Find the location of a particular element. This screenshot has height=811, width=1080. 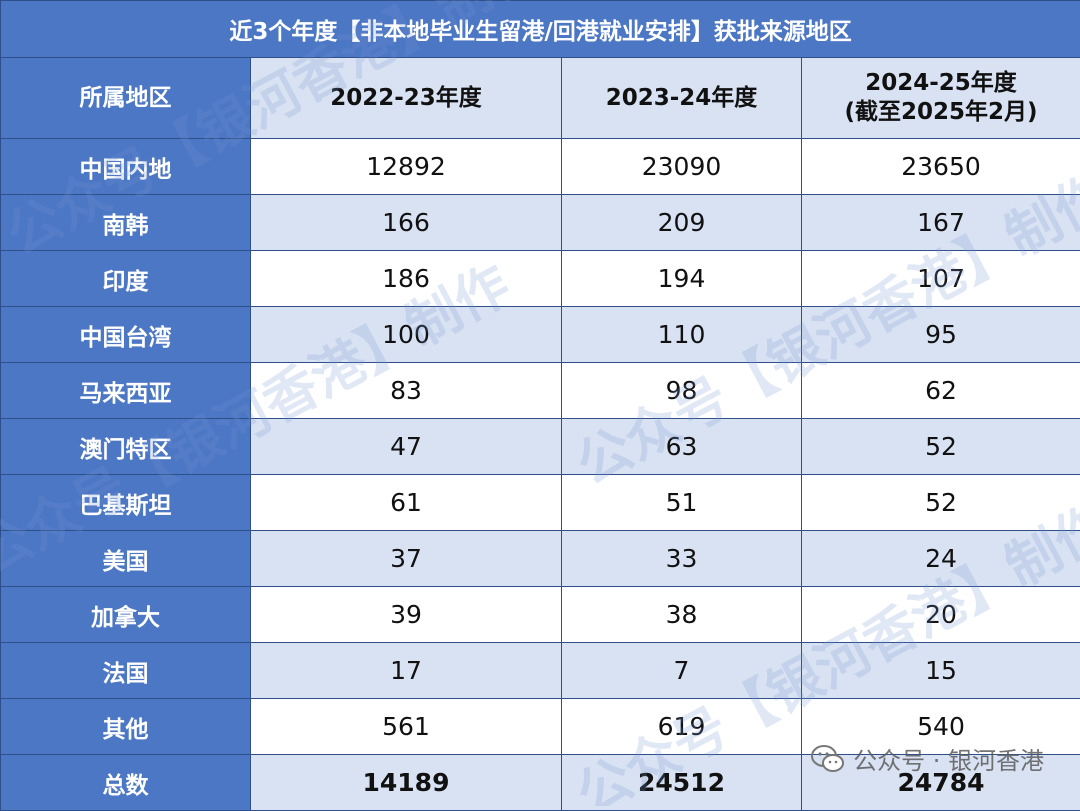

table-row: 巴基斯坦 61 51 52 is located at coordinates (540, 503).